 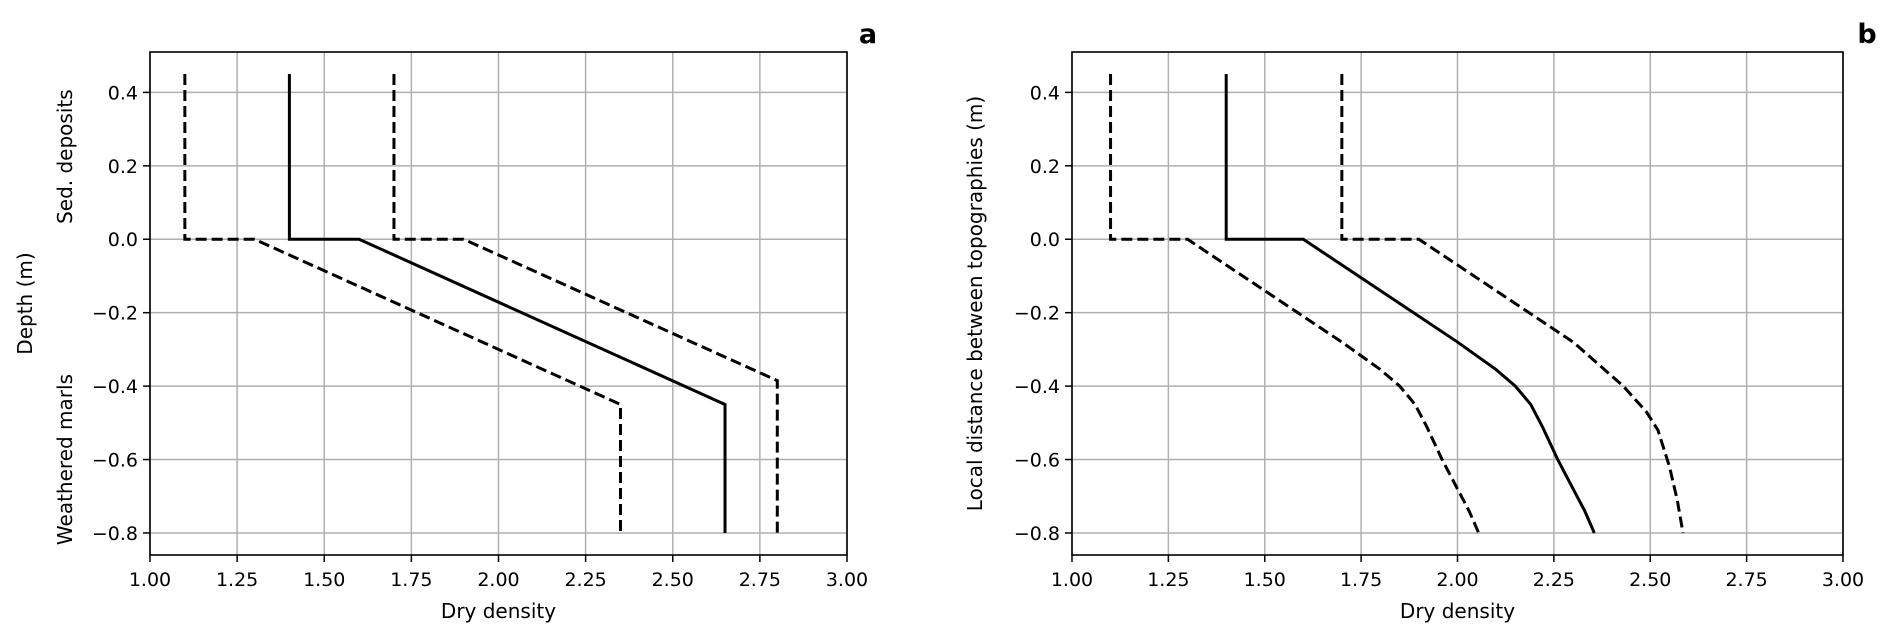 What do you see at coordinates (65, 459) in the screenshot?
I see `y-region-annotation: Weathered marls` at bounding box center [65, 459].